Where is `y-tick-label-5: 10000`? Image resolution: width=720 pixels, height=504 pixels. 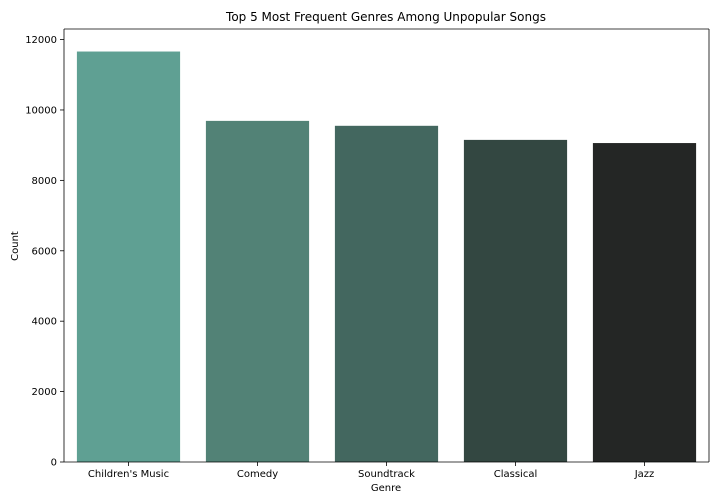 y-tick-label-5: 10000 is located at coordinates (41, 110).